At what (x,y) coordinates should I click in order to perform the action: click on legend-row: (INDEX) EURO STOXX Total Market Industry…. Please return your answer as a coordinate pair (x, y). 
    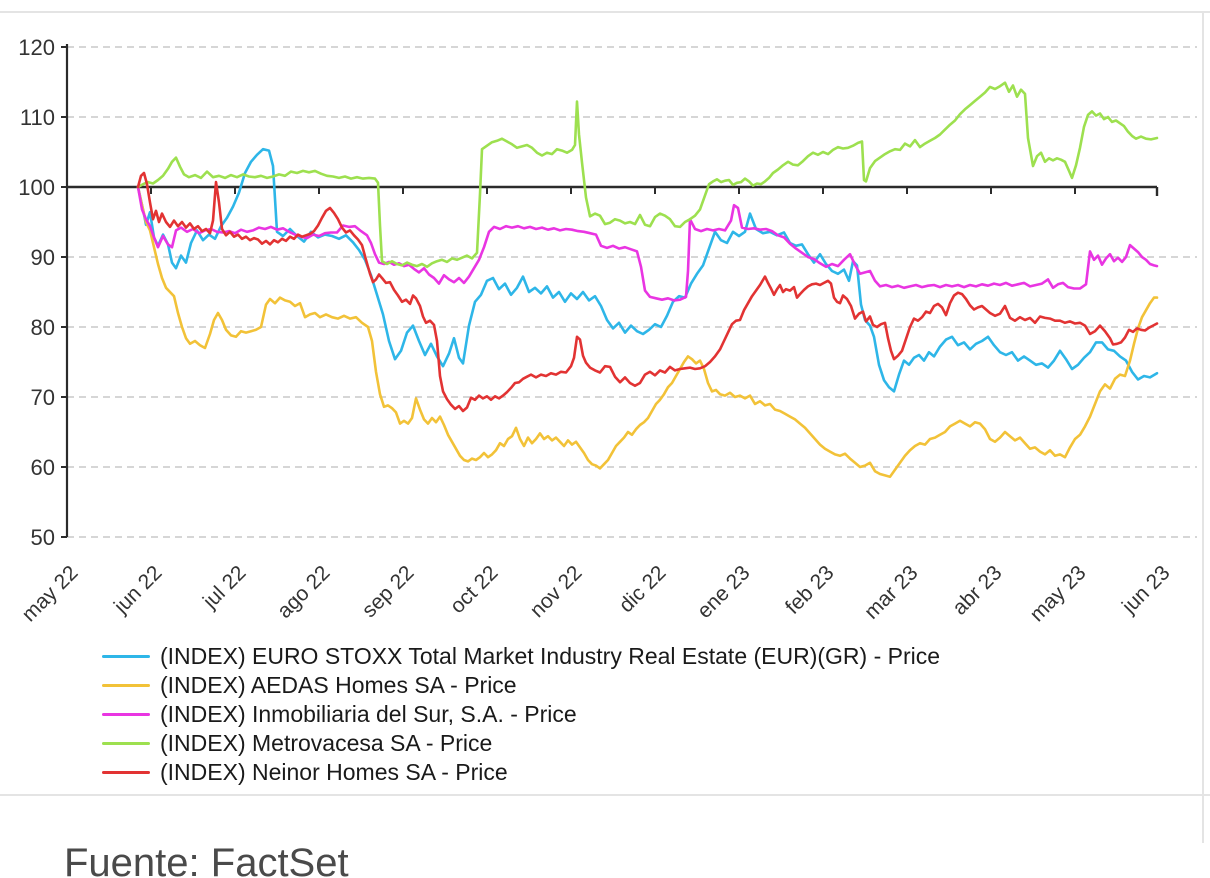
    Looking at the image, I should click on (521, 656).